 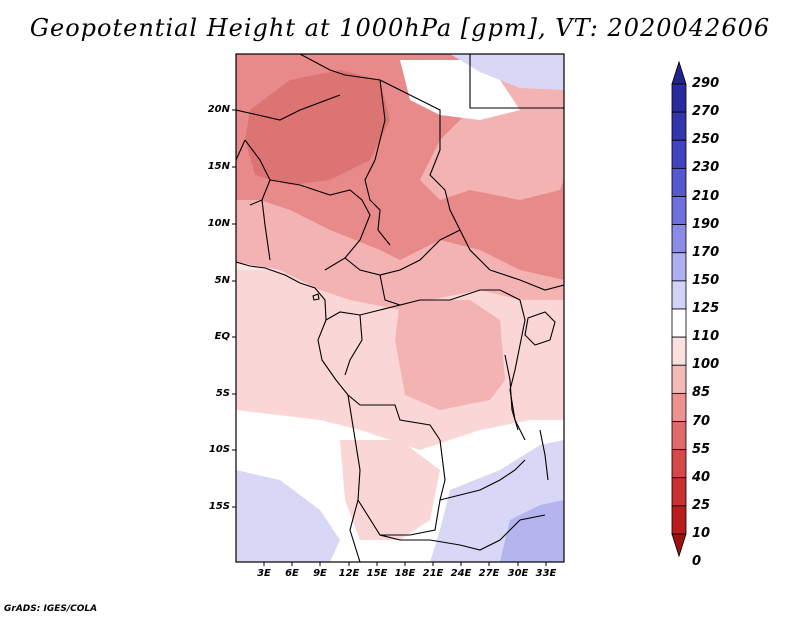 I want to click on field-congo-patch, so click(x=450, y=355).